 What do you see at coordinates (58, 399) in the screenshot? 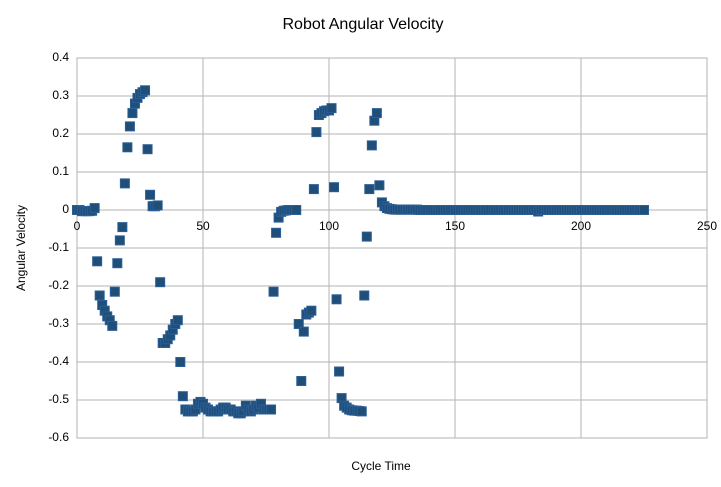
I see `y-tick-label: -0.5` at bounding box center [58, 399].